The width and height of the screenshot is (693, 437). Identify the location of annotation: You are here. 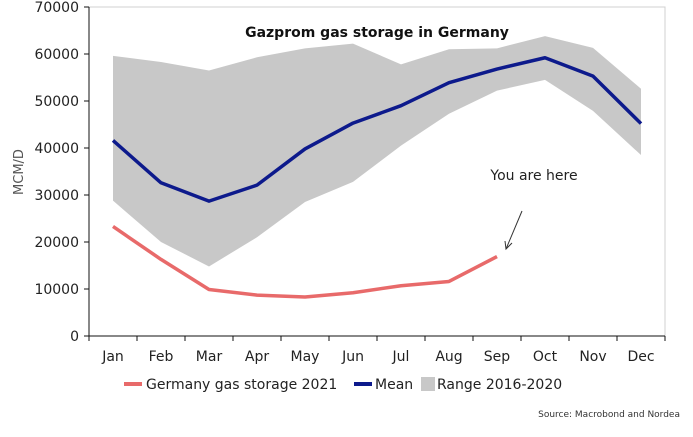
(533, 209).